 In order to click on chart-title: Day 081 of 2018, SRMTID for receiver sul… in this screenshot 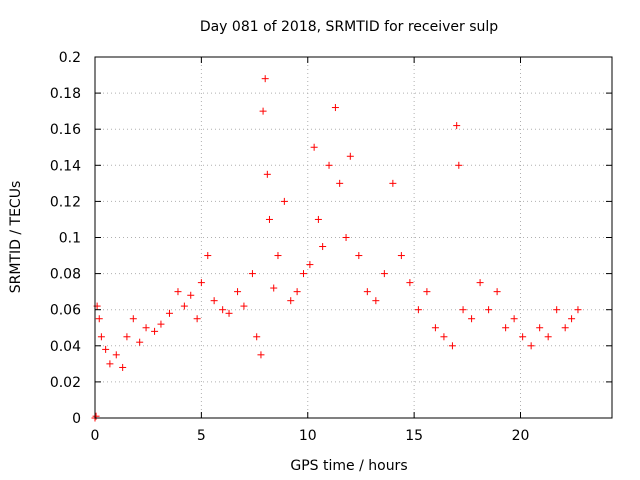, I will do `click(349, 27)`.